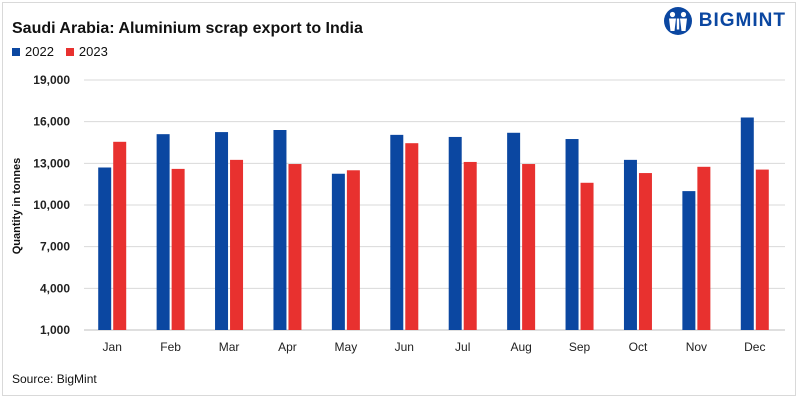 The height and width of the screenshot is (400, 800). Describe the element at coordinates (229, 347) in the screenshot. I see `x-tick-label: Mar` at that location.